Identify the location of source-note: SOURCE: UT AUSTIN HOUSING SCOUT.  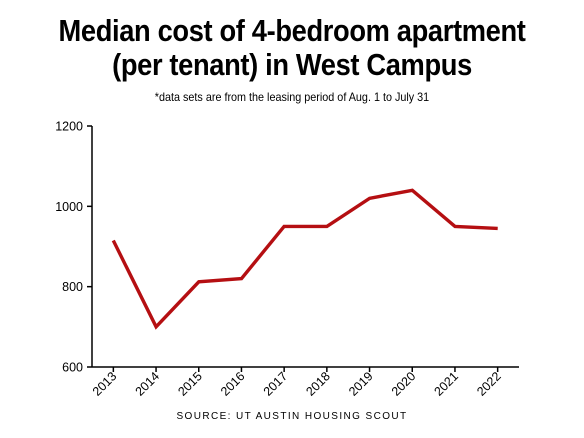
(292, 416).